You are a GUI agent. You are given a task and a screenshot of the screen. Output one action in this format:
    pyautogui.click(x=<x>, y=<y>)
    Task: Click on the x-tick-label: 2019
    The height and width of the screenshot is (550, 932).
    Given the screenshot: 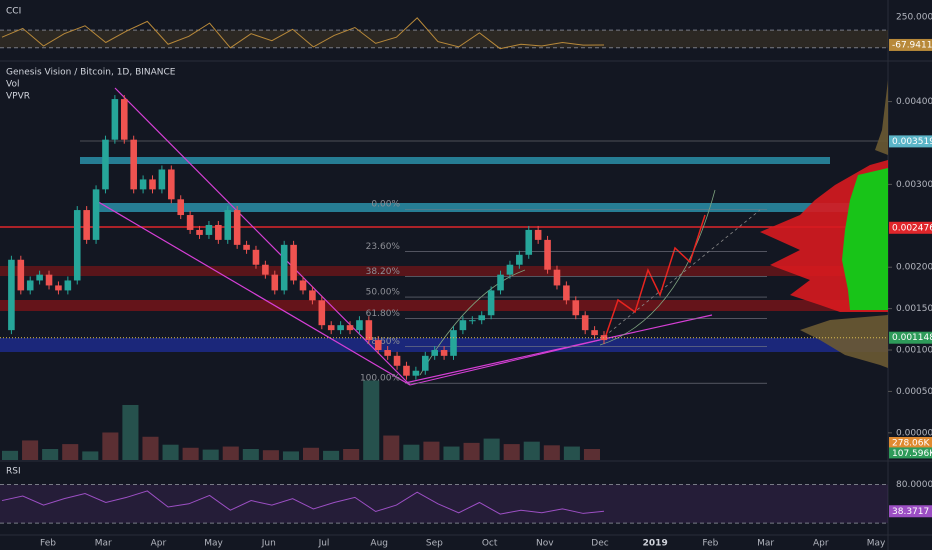 What is the action you would take?
    pyautogui.click(x=655, y=544)
    